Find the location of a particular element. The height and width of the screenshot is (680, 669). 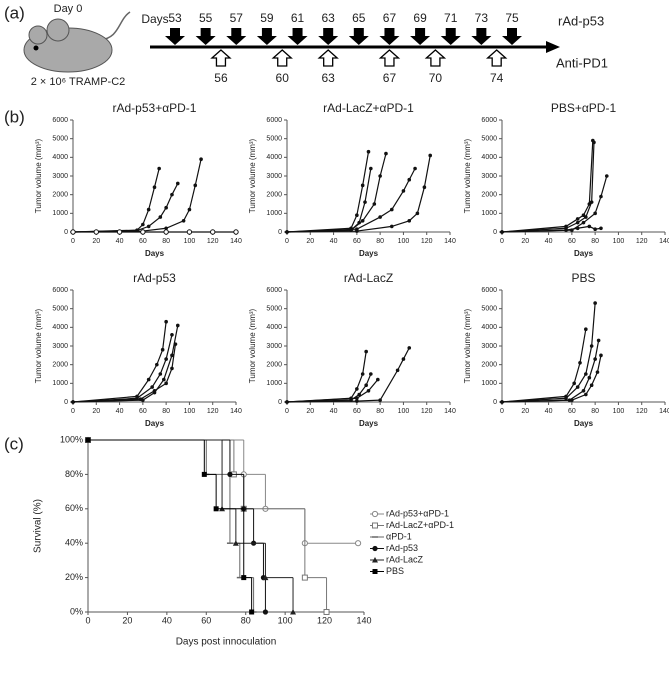

y-tick-label: 5000 is located at coordinates (60, 139).